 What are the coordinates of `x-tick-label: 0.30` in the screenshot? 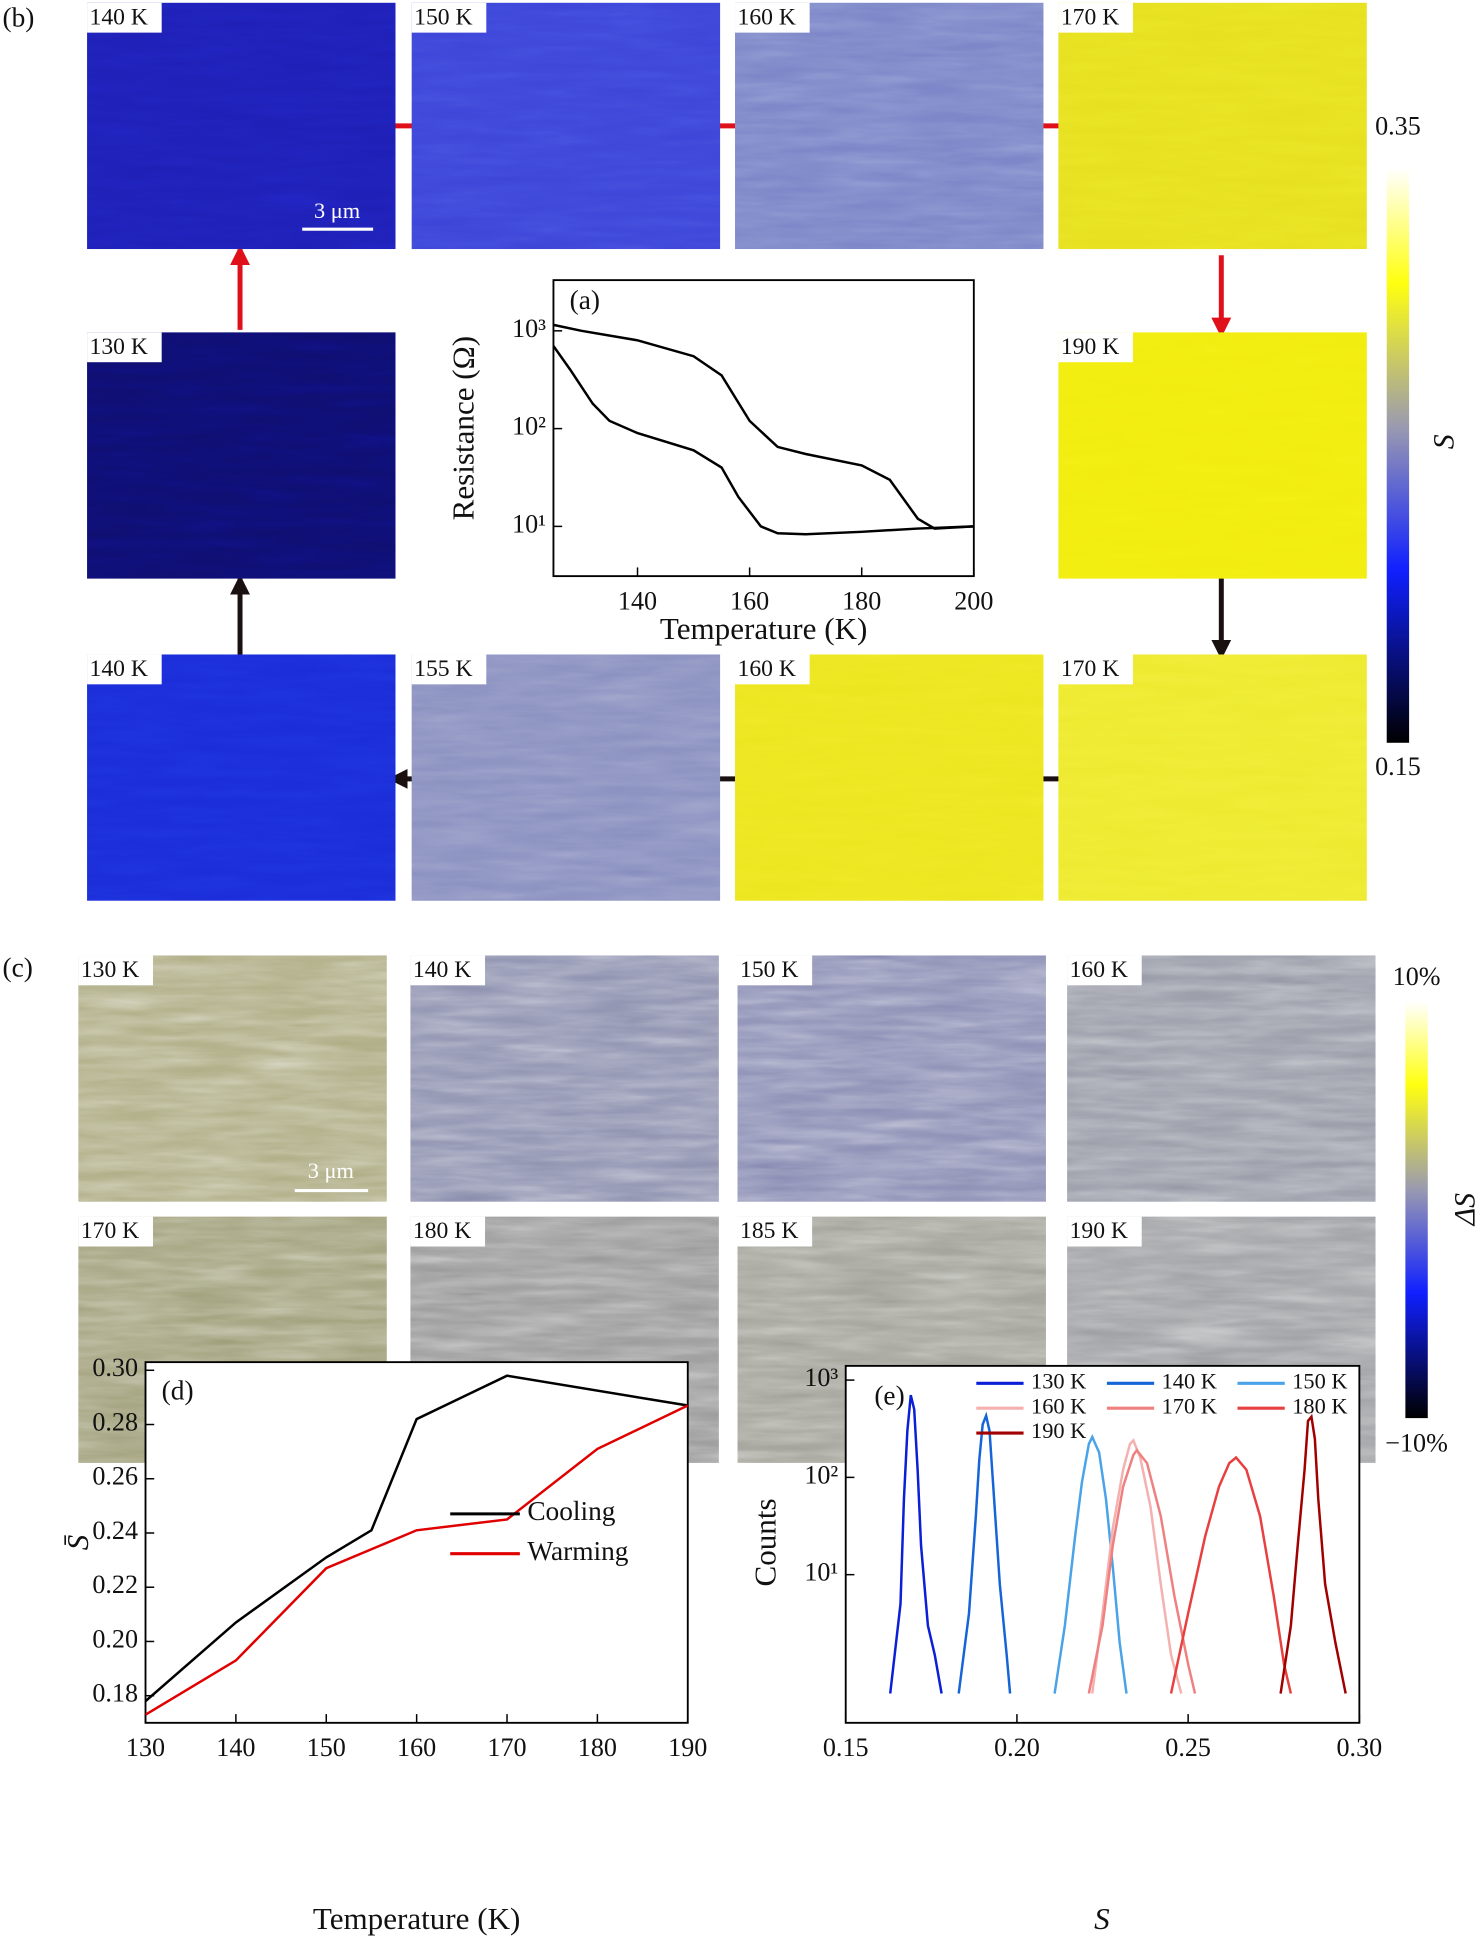 It's located at (1360, 1747).